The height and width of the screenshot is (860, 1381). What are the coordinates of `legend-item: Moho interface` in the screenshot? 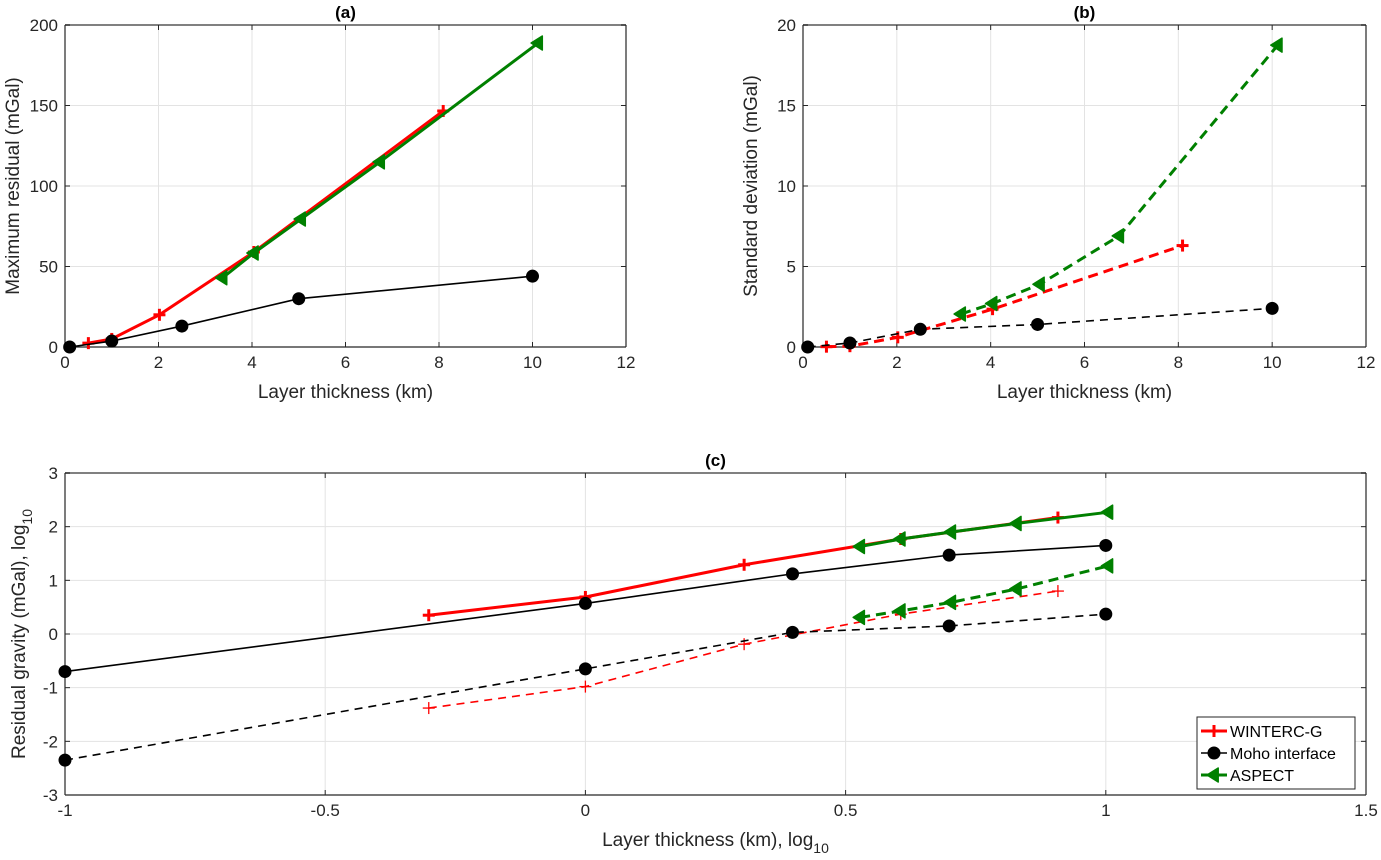 It's located at (1268, 754).